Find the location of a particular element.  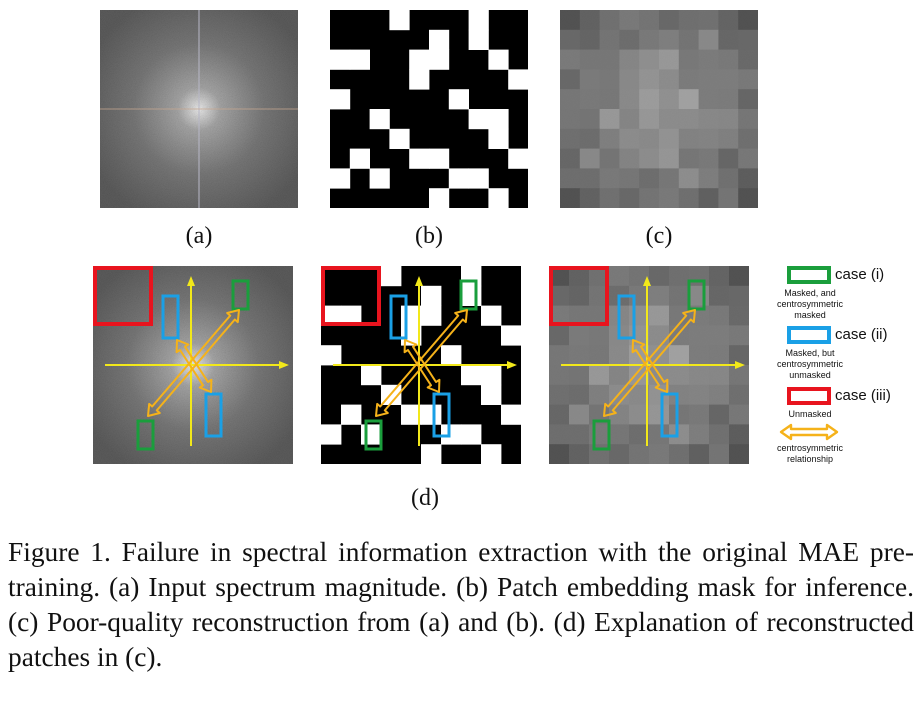

legend-swatch-case-i is located at coordinates (809, 275).